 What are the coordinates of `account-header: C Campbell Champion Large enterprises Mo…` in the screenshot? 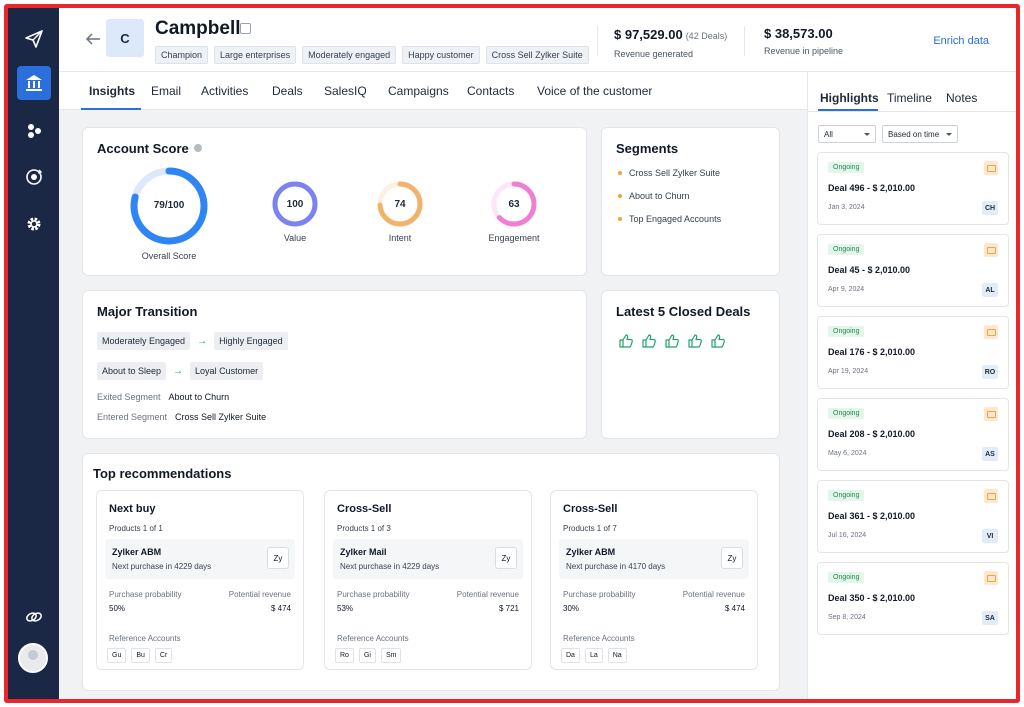 It's located at (537, 40).